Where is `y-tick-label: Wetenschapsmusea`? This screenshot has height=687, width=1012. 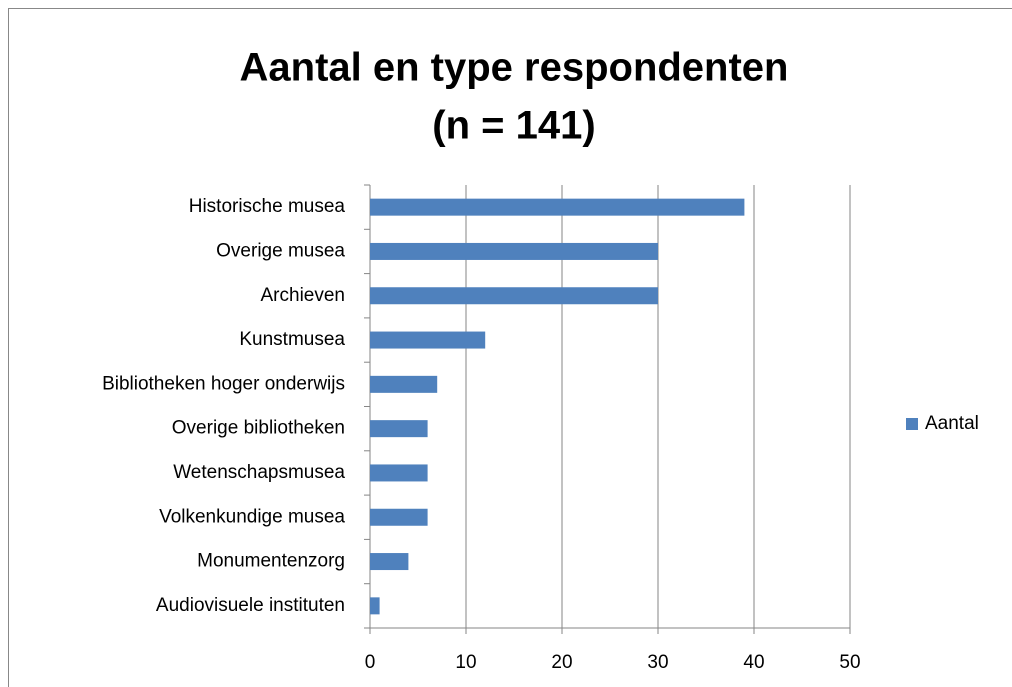 y-tick-label: Wetenschapsmusea is located at coordinates (259, 472).